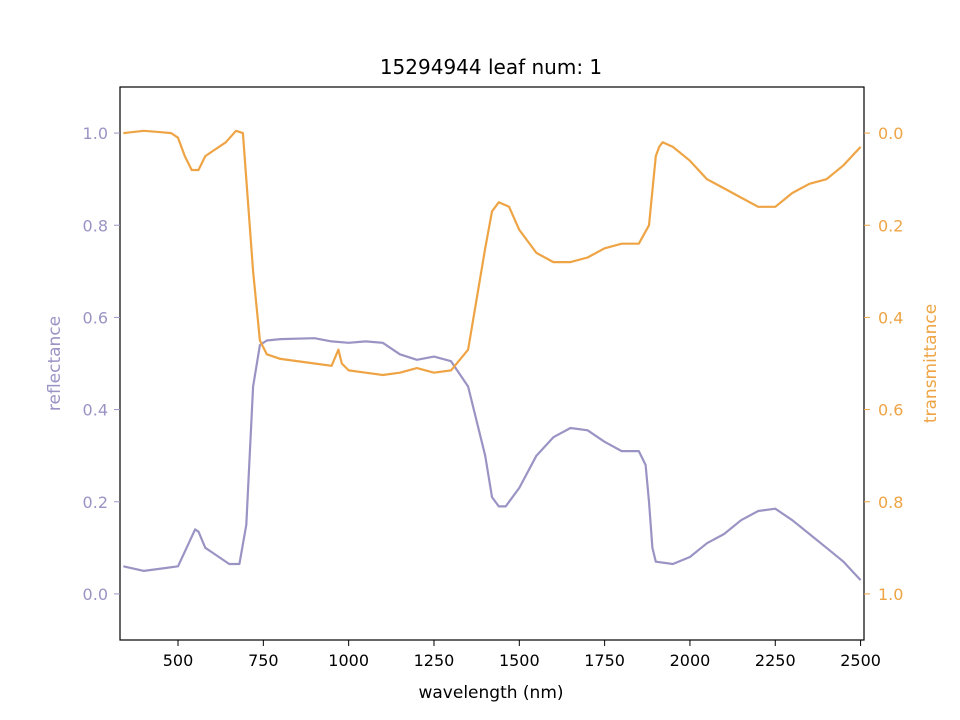 This screenshot has width=960, height=720. Describe the element at coordinates (890, 133) in the screenshot. I see `y-right-tick-label: 0.0` at that location.